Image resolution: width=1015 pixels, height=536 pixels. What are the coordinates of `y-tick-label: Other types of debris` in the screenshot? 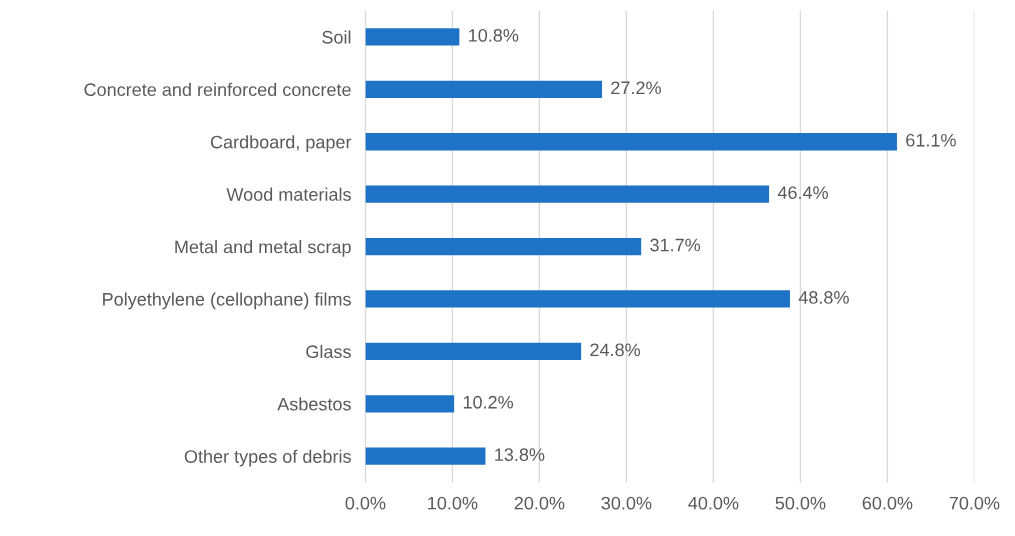 It's located at (267, 458).